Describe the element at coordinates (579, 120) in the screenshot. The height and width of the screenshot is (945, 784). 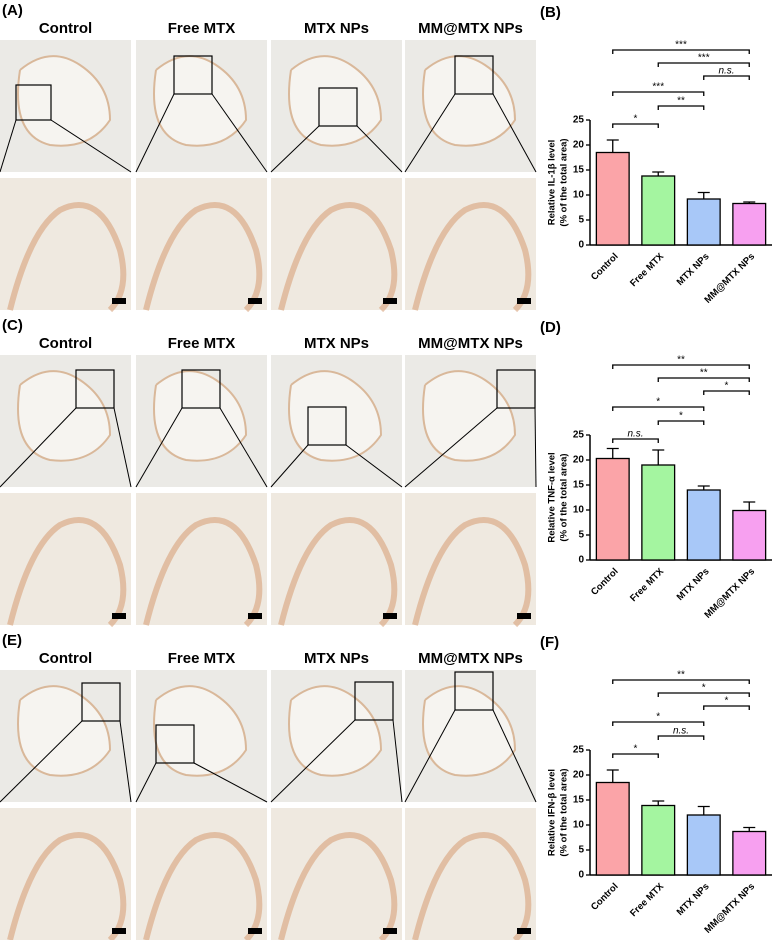
I see `y-tick-label: 25` at that location.